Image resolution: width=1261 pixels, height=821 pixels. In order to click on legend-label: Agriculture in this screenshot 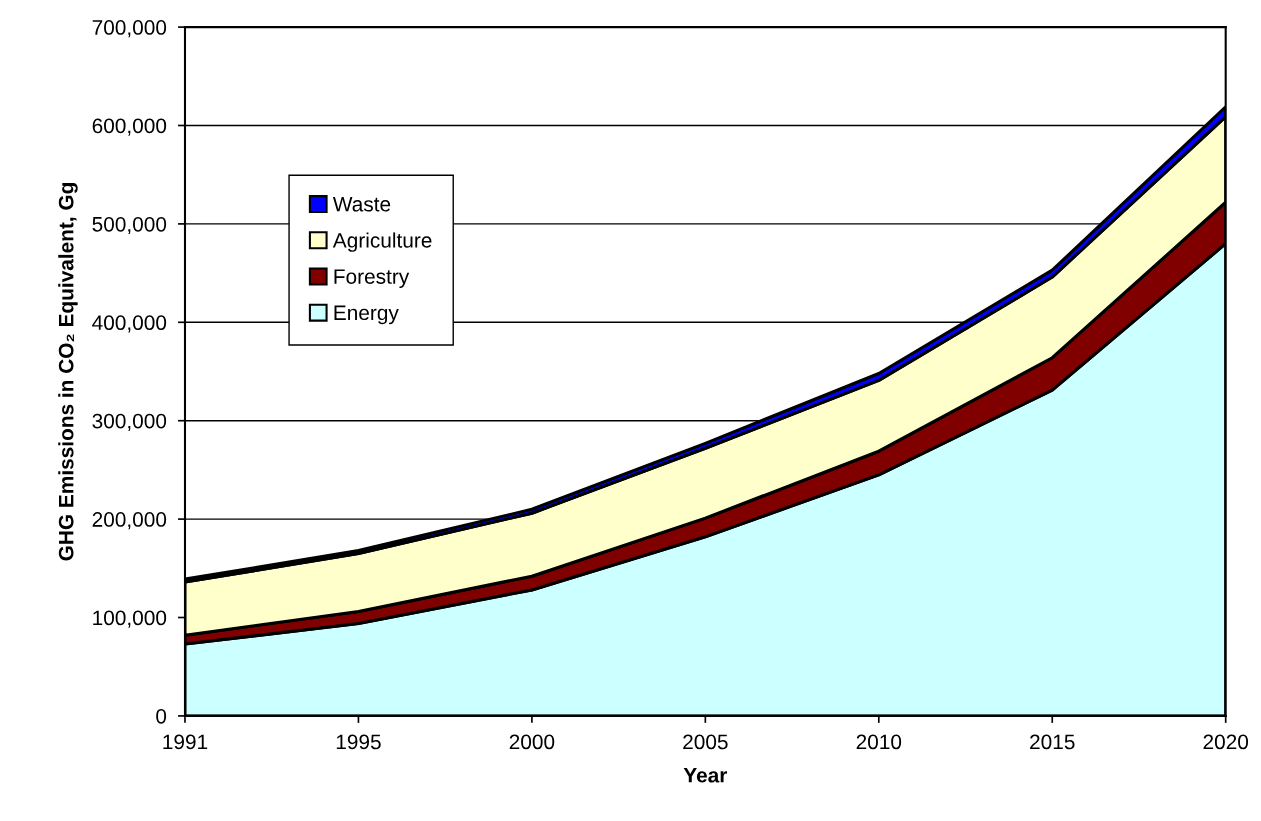, I will do `click(382, 242)`.